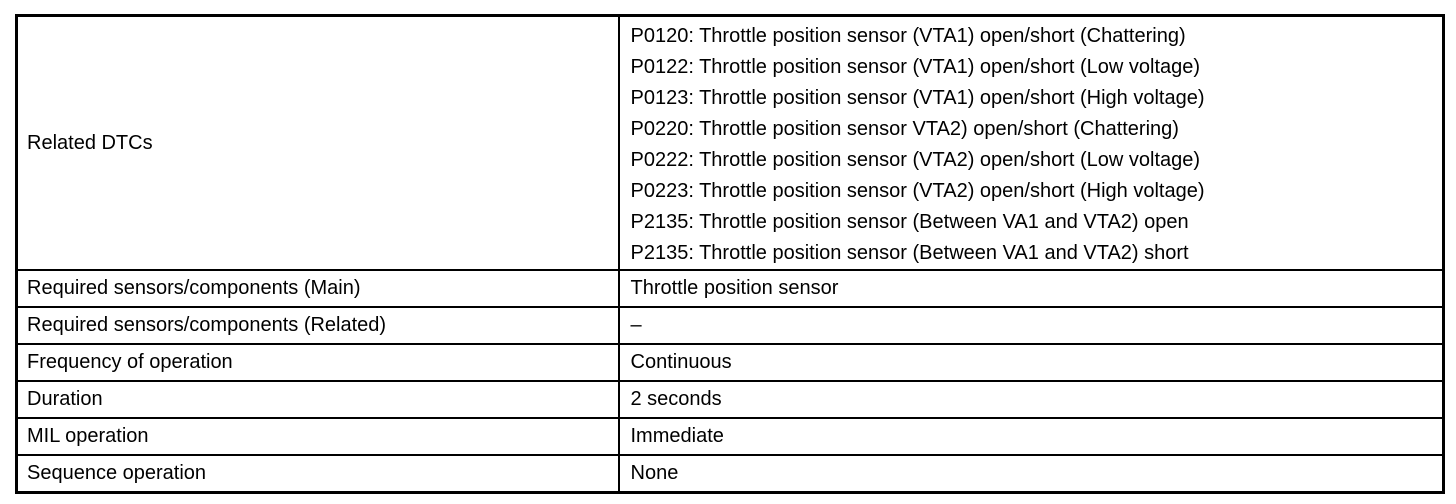 This screenshot has height=504, width=1456. Describe the element at coordinates (317, 436) in the screenshot. I see `row-label-mil-operation: MIL operation` at that location.